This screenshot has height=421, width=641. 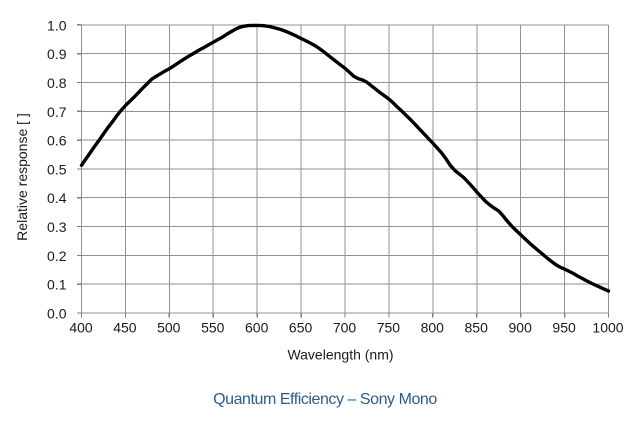 What do you see at coordinates (389, 328) in the screenshot?
I see `svg-text: 750` at bounding box center [389, 328].